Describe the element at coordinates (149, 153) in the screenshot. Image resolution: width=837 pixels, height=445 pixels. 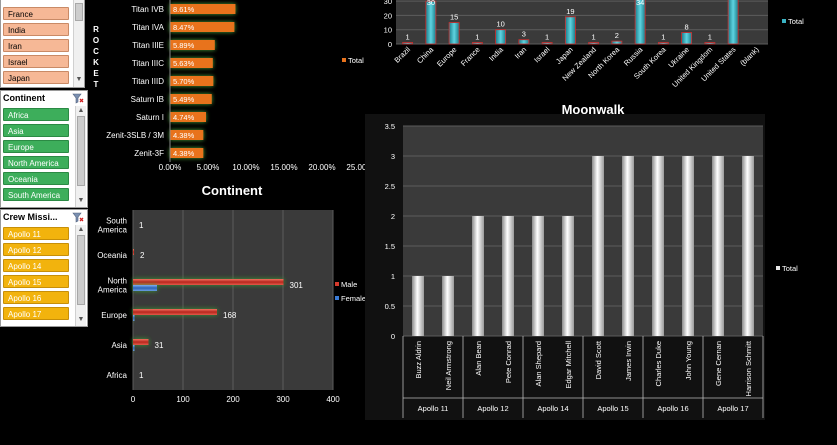
I see `tick-label: Zenit-3F` at that location.